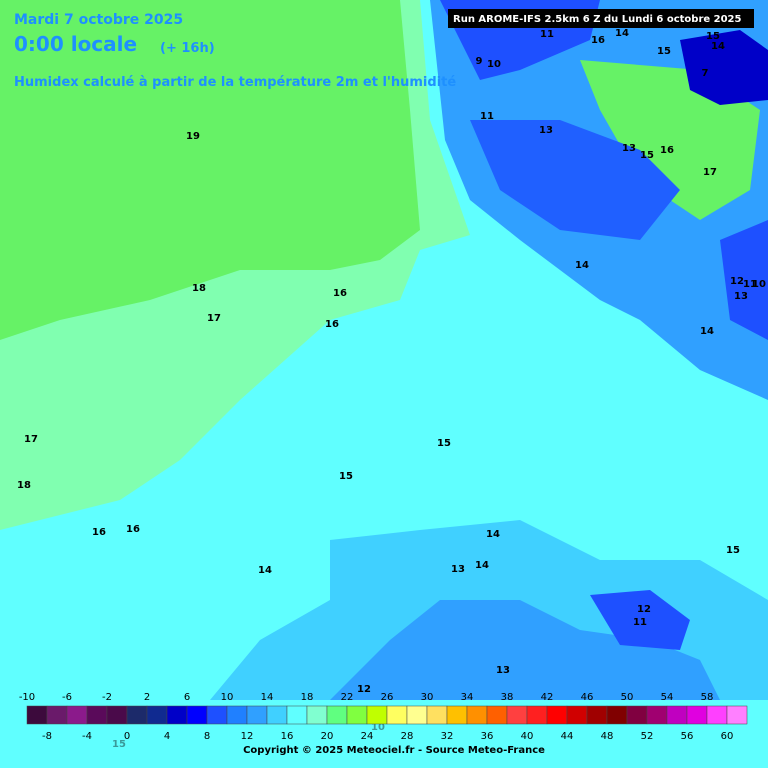  Describe the element at coordinates (427, 697) in the screenshot. I see `legend-tick-label: 30` at that location.